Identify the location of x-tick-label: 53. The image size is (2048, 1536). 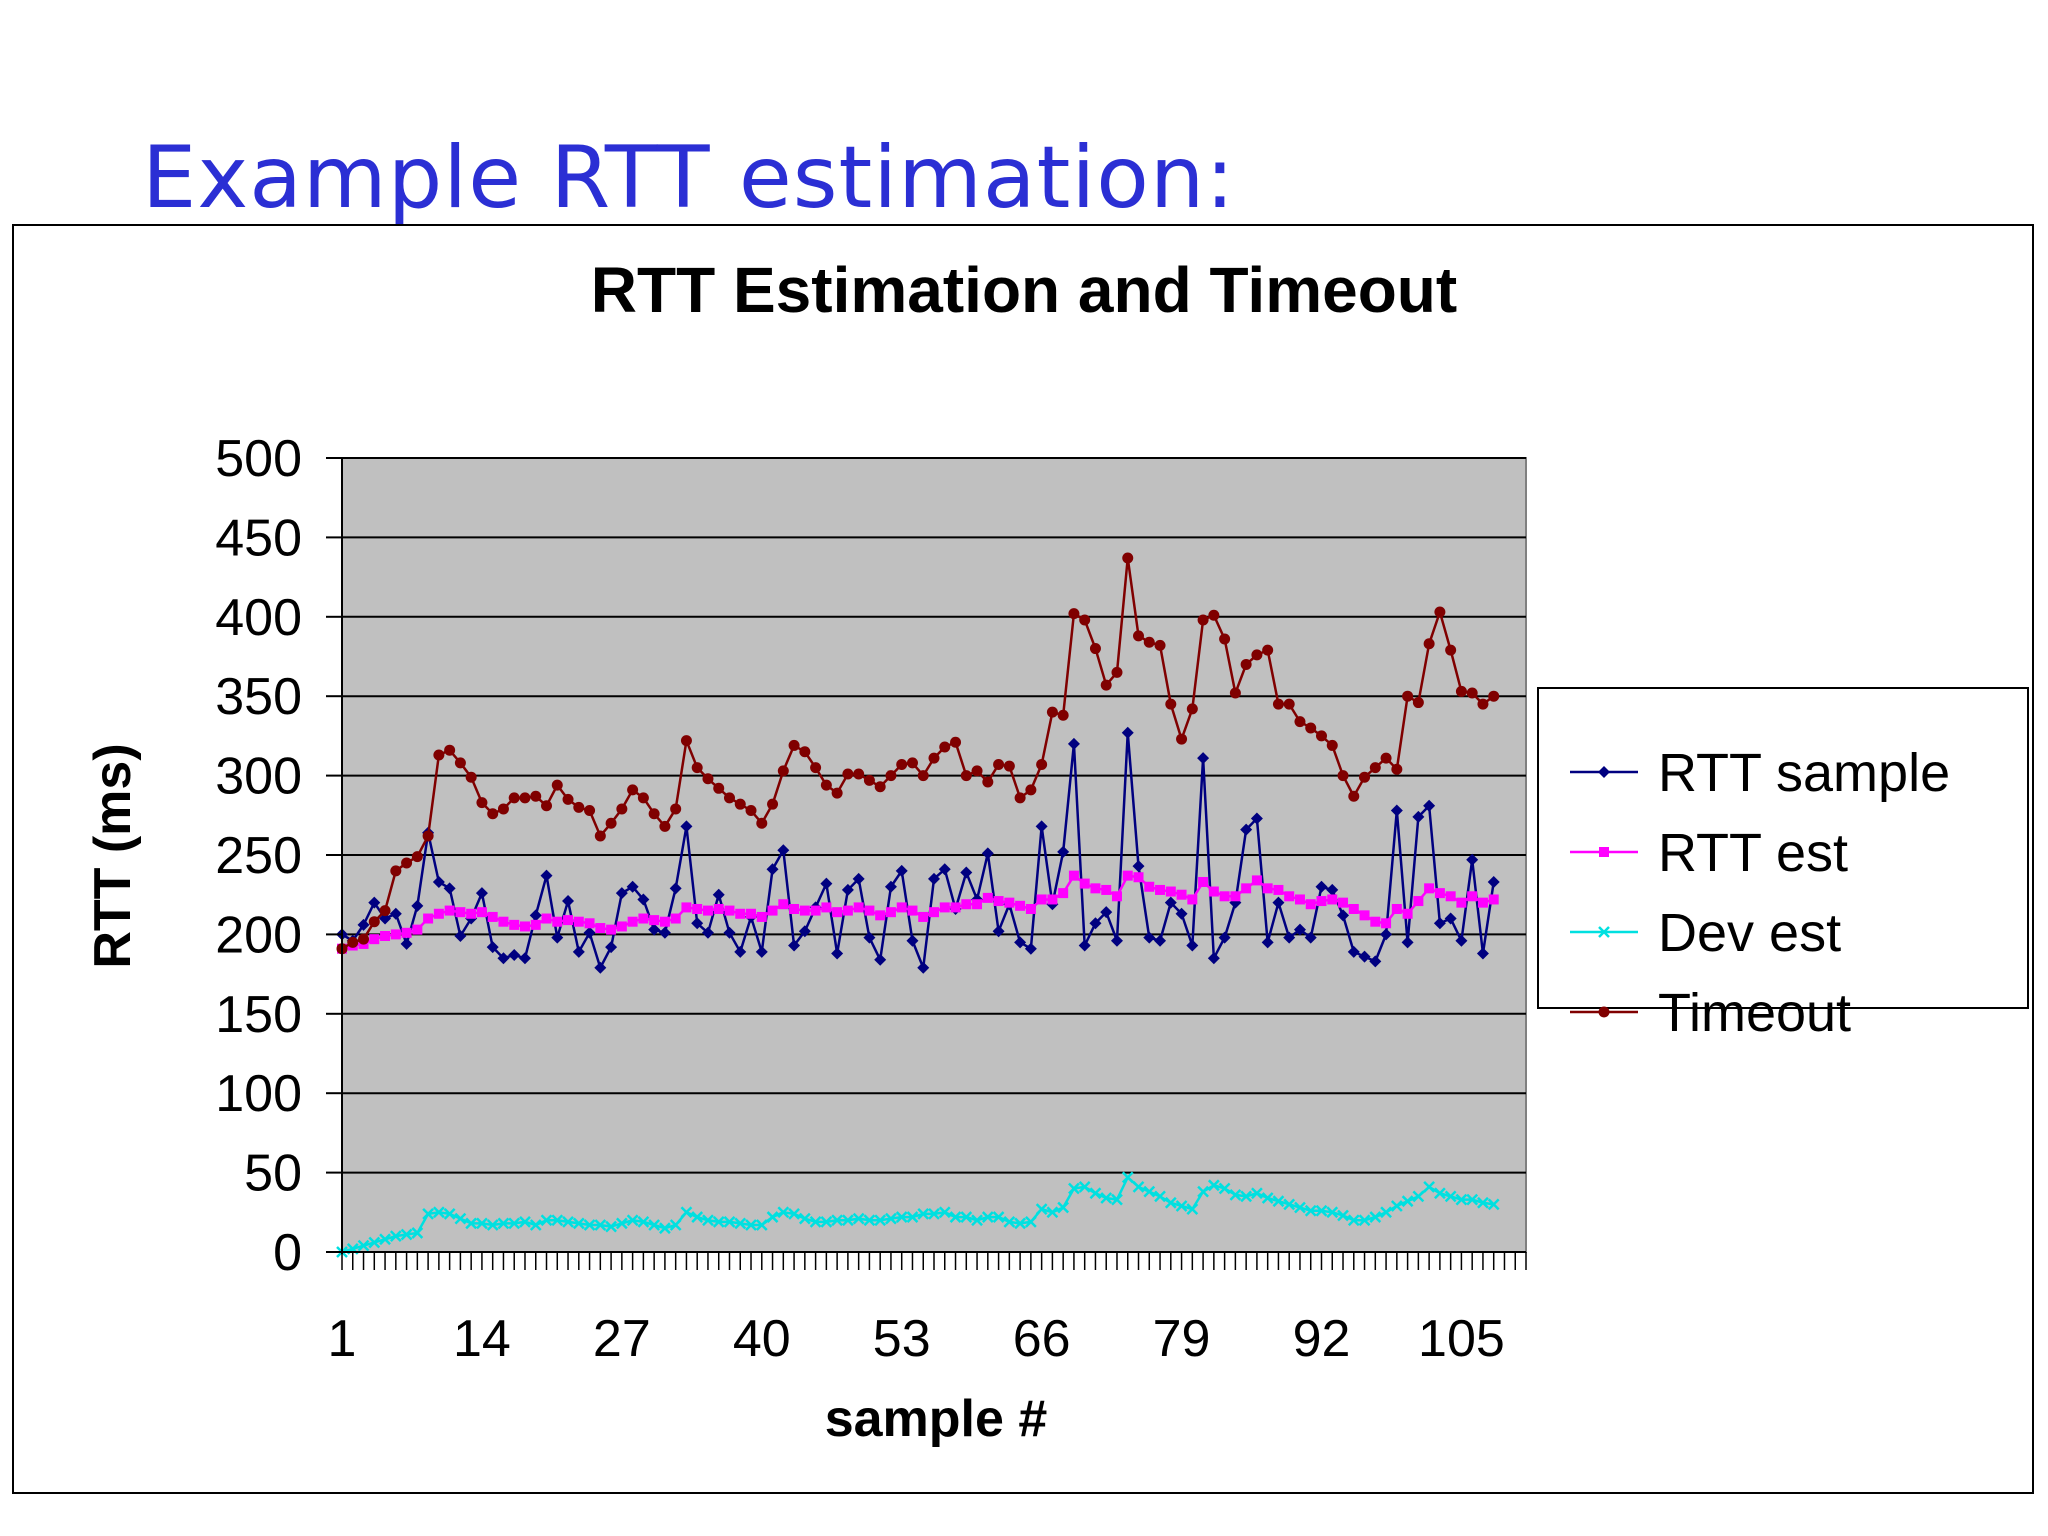
(902, 1339).